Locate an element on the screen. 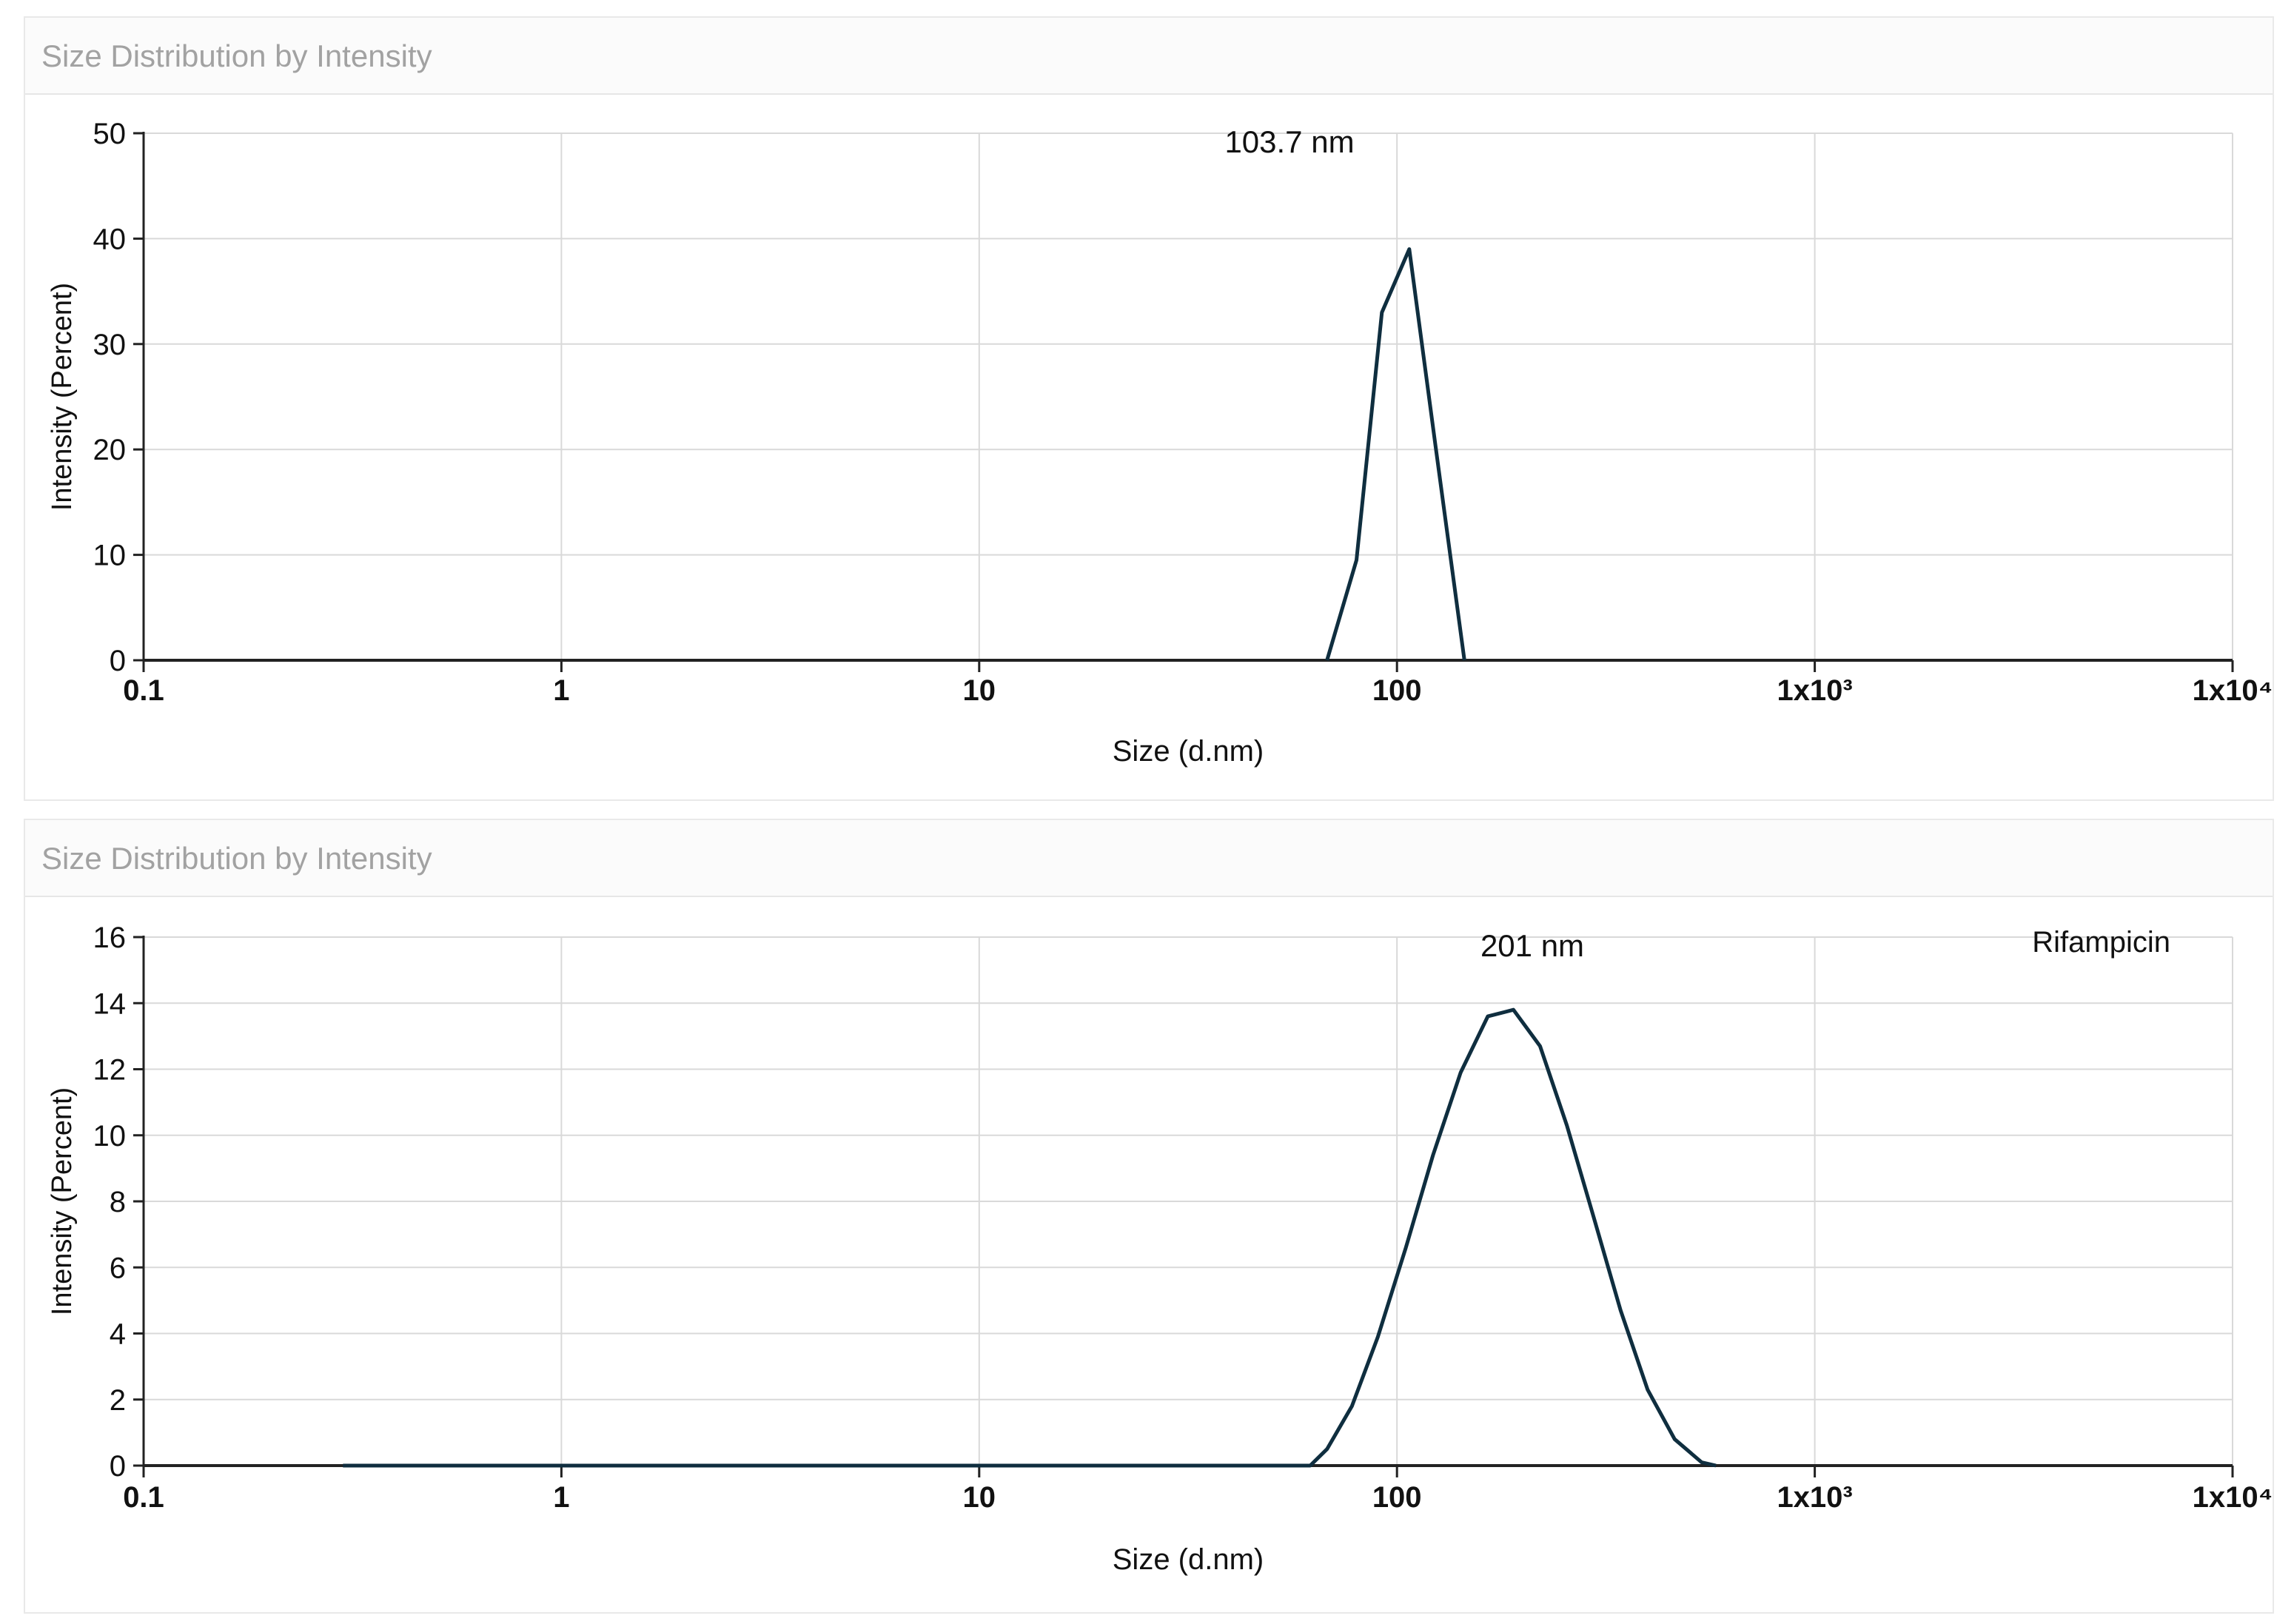 The image size is (2294, 1624). legend-label: Rifampicin is located at coordinates (2101, 942).